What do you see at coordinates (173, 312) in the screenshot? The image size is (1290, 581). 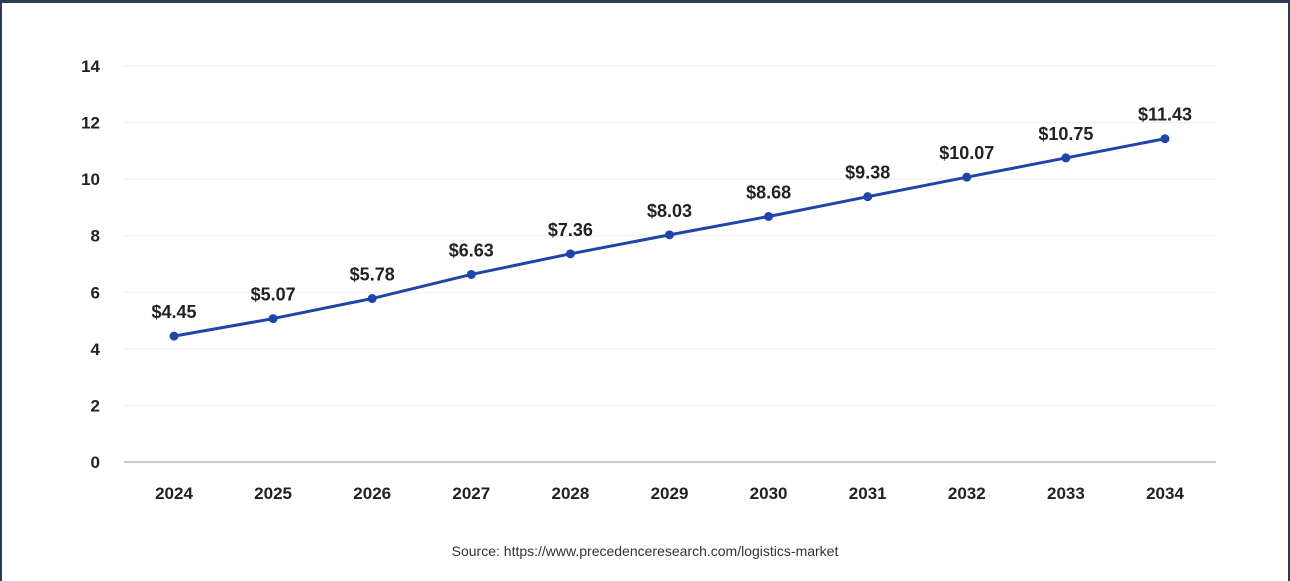 I see `data-label: $4.45` at bounding box center [173, 312].